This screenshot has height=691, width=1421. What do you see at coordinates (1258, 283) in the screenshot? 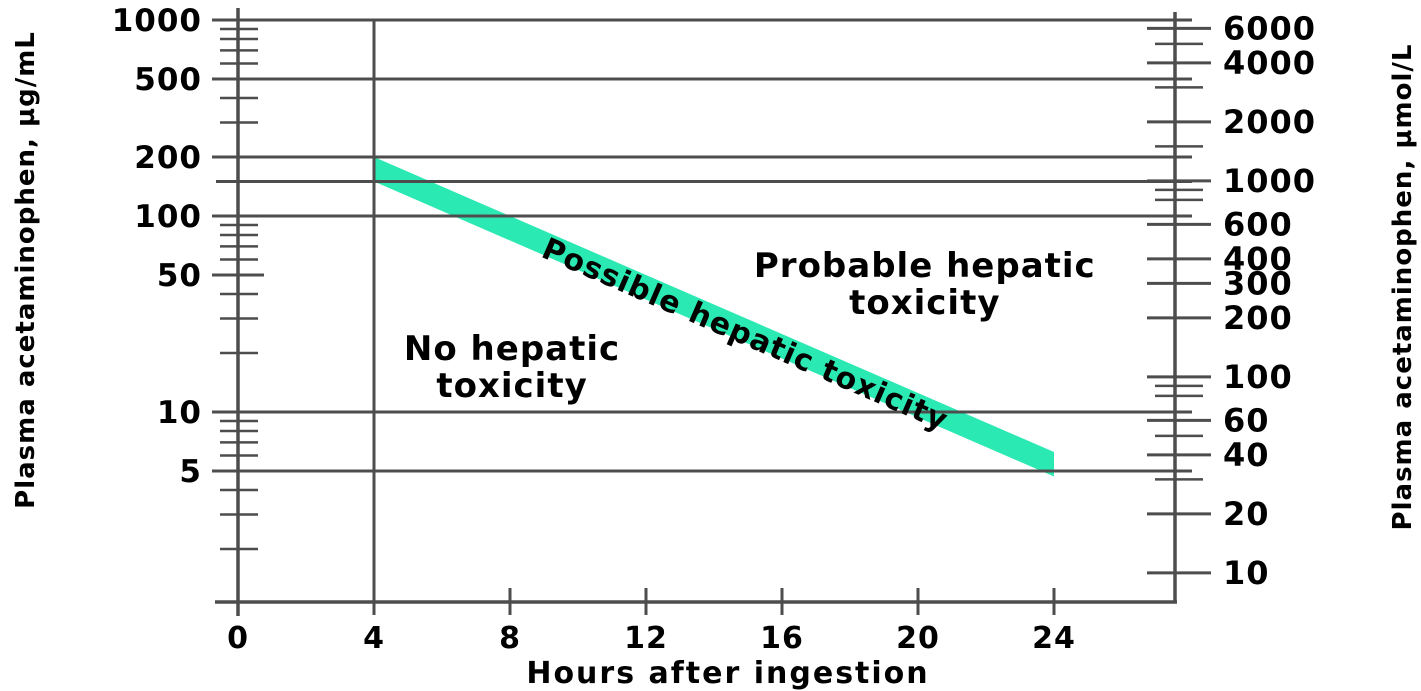
I see `right-tick-label: 300` at bounding box center [1258, 283].